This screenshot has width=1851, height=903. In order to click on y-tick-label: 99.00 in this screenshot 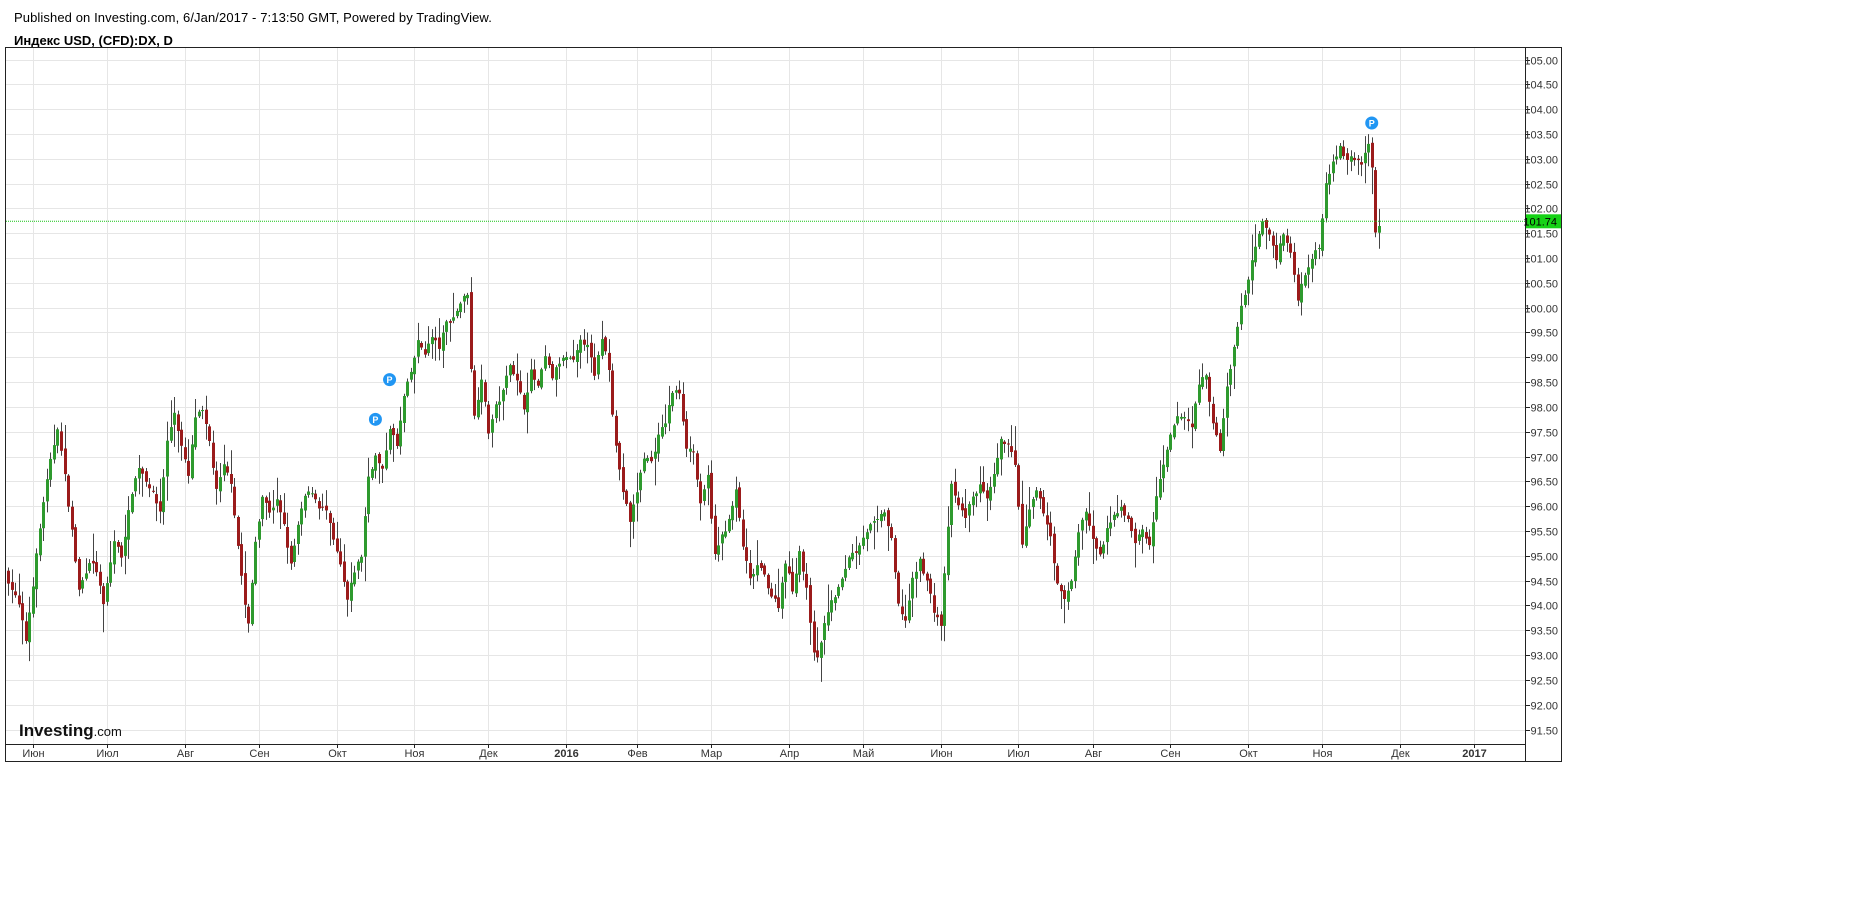, I will do `click(1544, 359)`.